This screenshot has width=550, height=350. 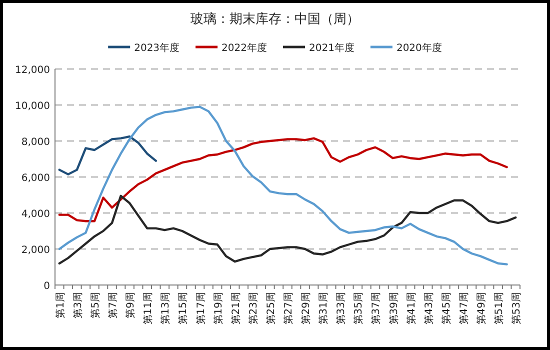 I want to click on x-tick-label: 第49周, so click(x=482, y=308).